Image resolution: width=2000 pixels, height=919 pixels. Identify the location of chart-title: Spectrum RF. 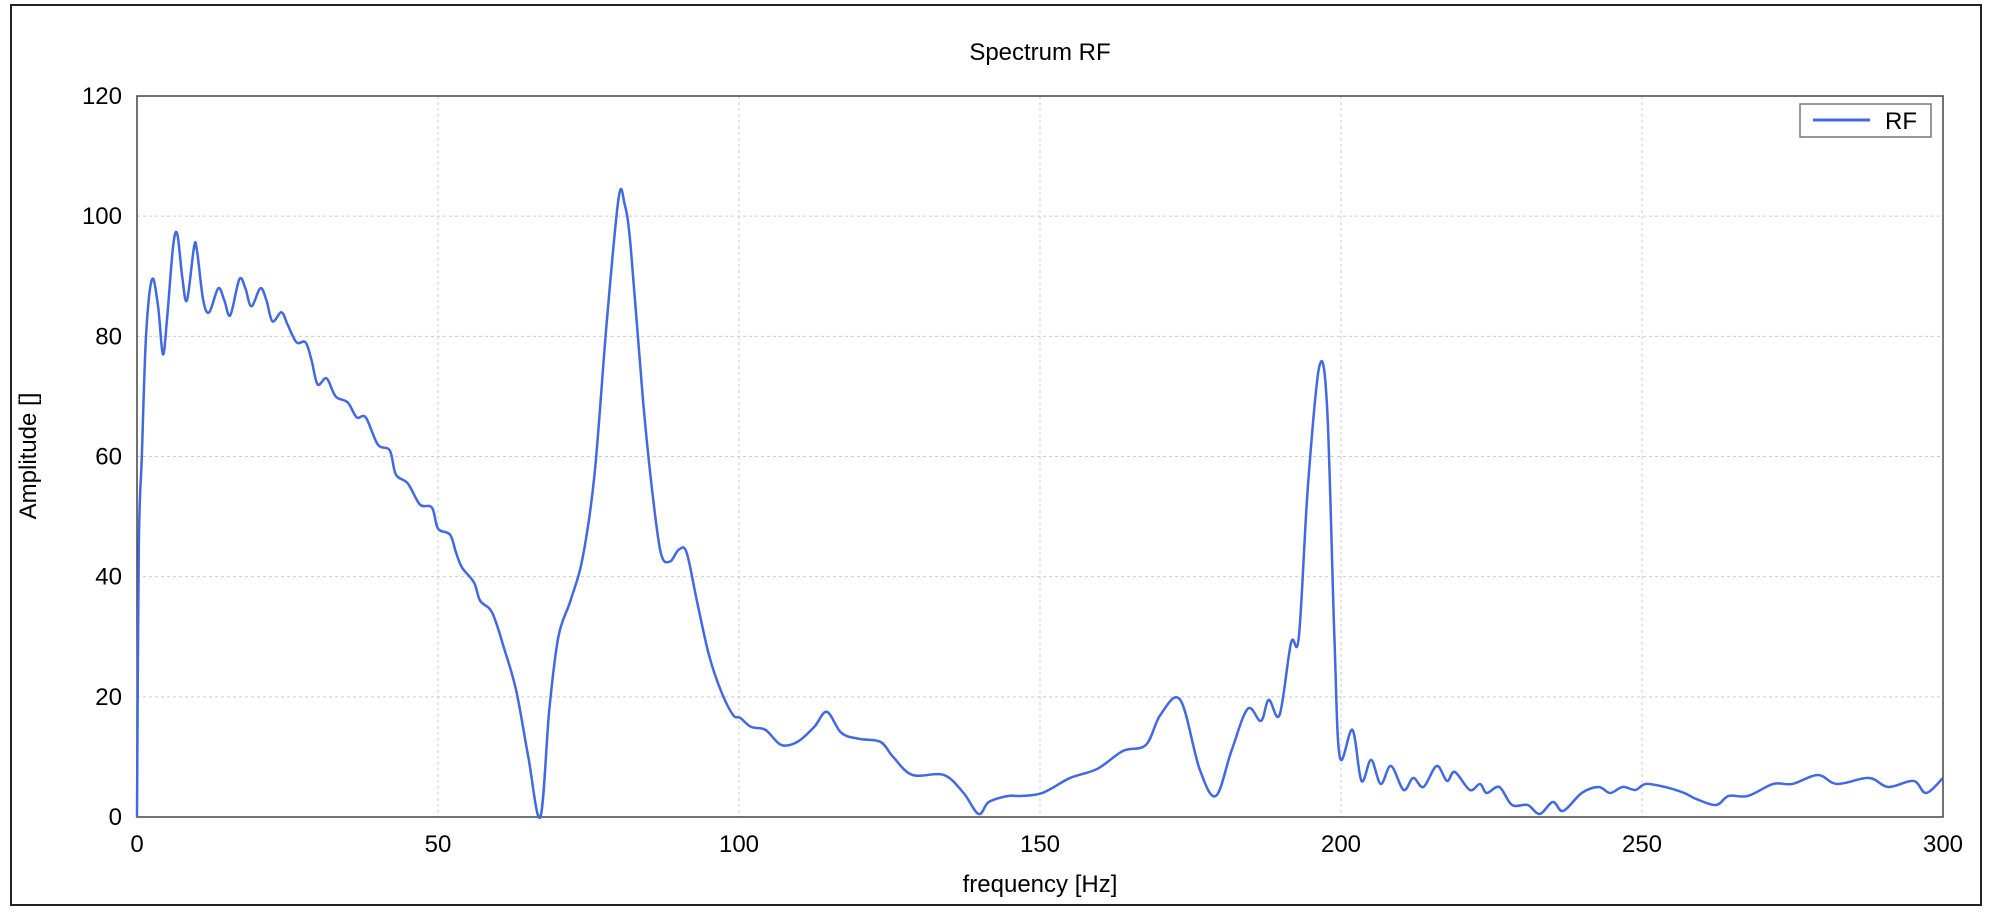
(1039, 52).